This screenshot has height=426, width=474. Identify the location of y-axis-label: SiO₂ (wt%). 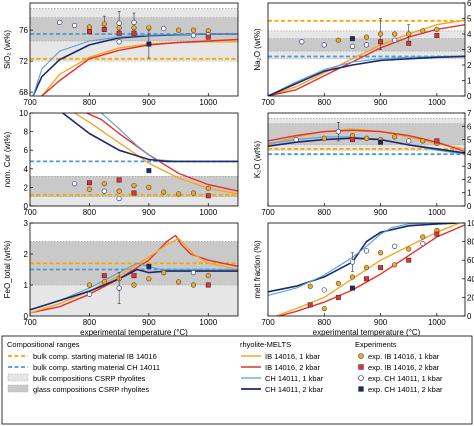
(7, 49).